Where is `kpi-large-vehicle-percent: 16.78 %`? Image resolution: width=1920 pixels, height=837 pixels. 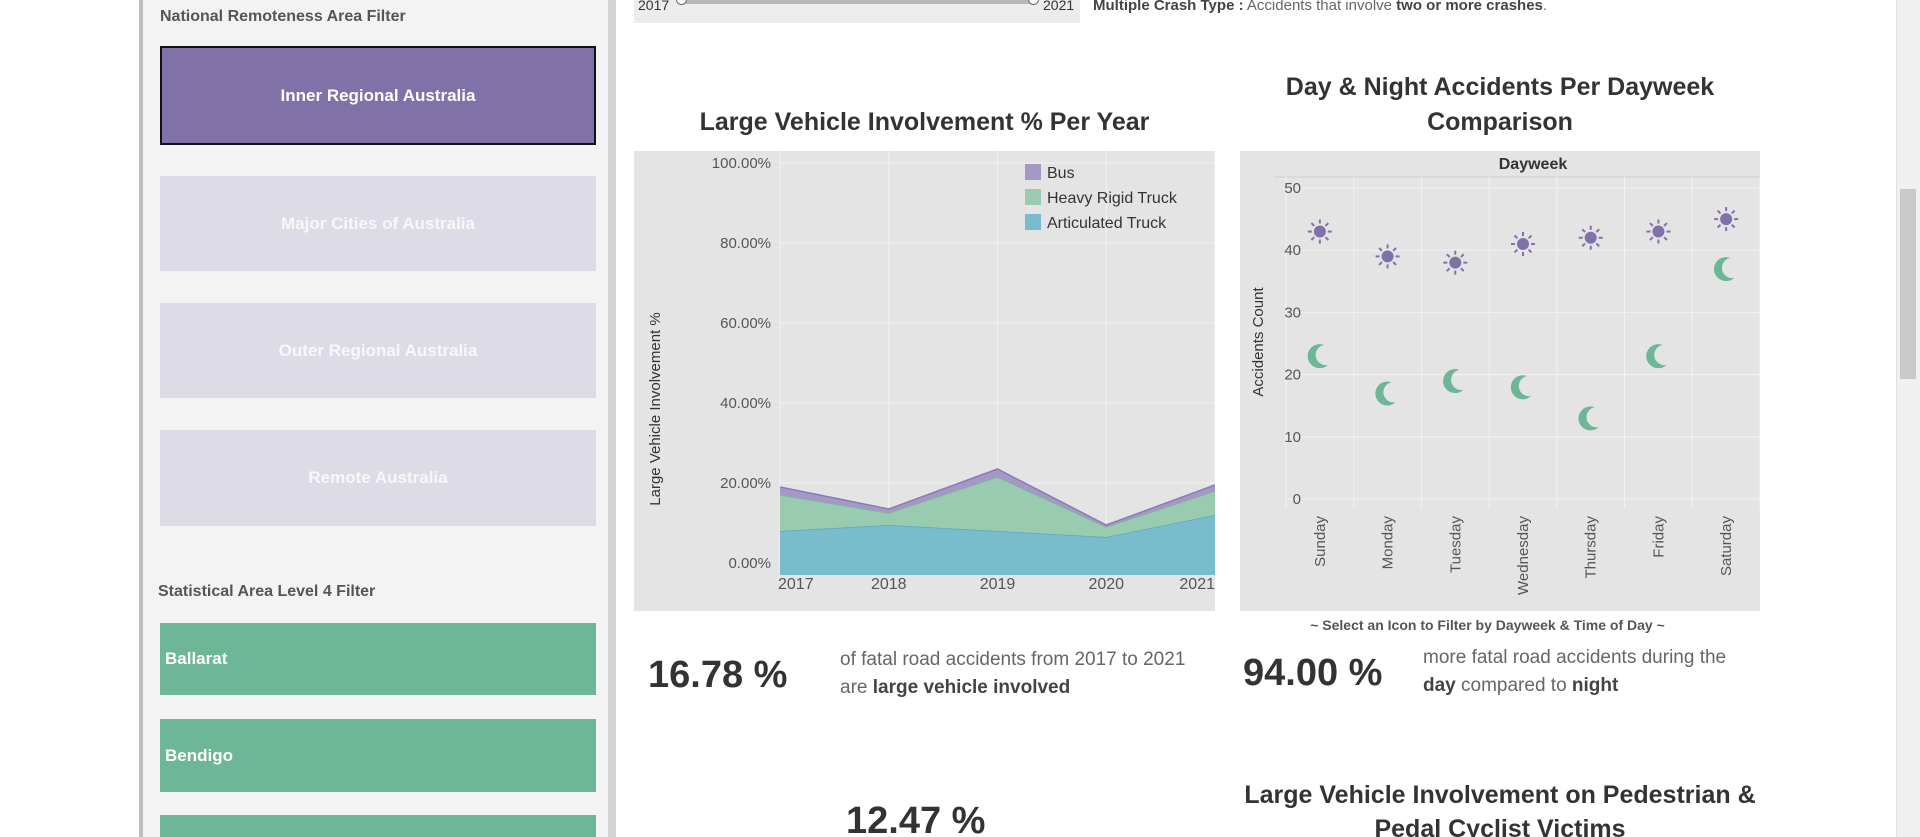 kpi-large-vehicle-percent: 16.78 % is located at coordinates (718, 675).